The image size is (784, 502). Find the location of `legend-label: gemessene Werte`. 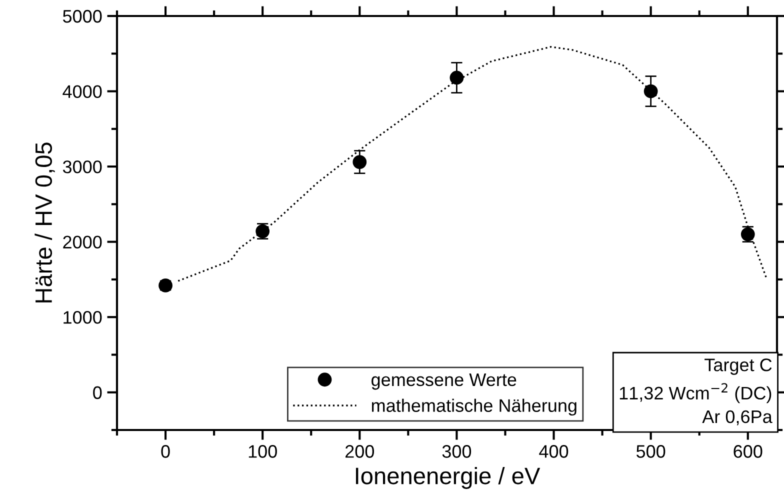

legend-label: gemessene Werte is located at coordinates (444, 382).